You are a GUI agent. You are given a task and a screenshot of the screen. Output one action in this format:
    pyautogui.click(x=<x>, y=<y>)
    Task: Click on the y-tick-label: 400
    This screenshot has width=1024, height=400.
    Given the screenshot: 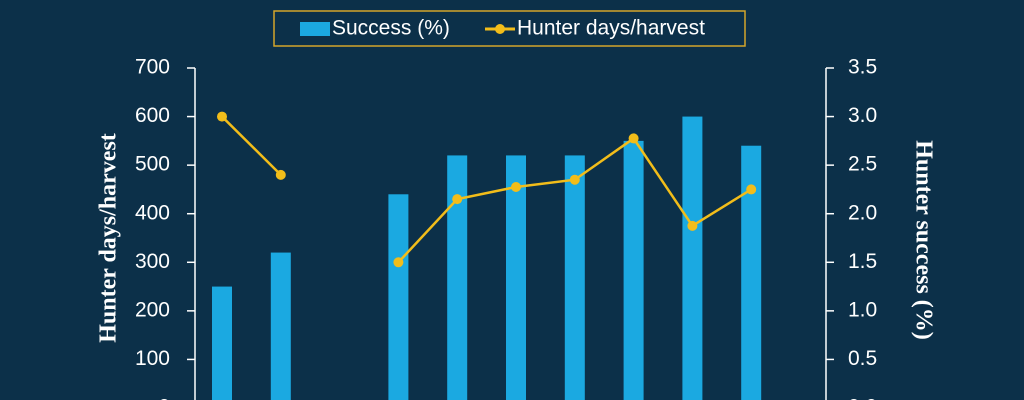 What is the action you would take?
    pyautogui.click(x=152, y=212)
    